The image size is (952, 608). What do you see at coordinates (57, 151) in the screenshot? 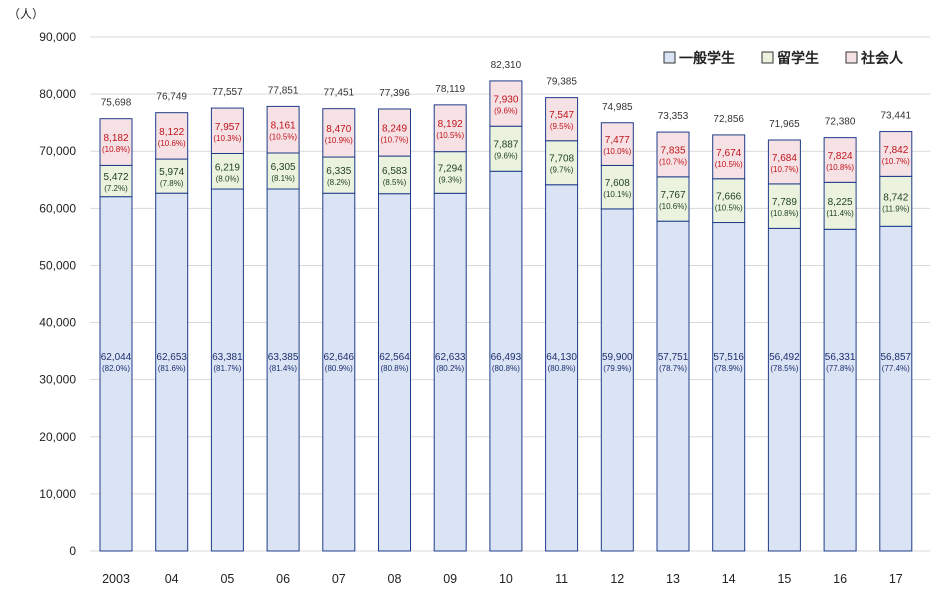
I see `y-tick-label: 70,000` at bounding box center [57, 151].